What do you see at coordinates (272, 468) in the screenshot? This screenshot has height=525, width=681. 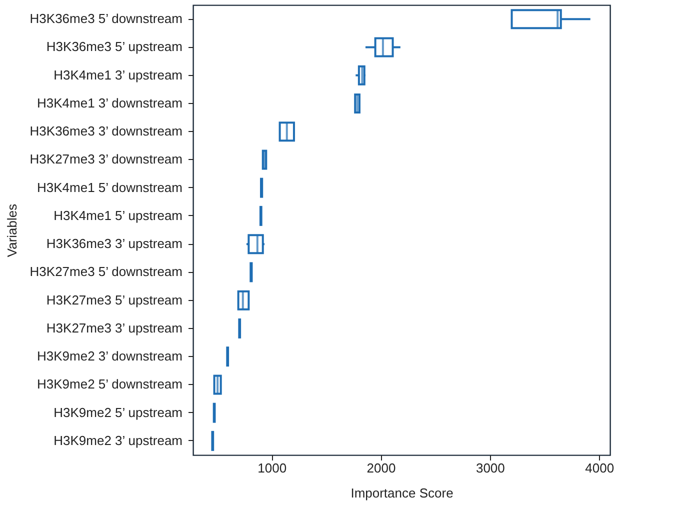 I see `x-tick-label: 1000` at bounding box center [272, 468].